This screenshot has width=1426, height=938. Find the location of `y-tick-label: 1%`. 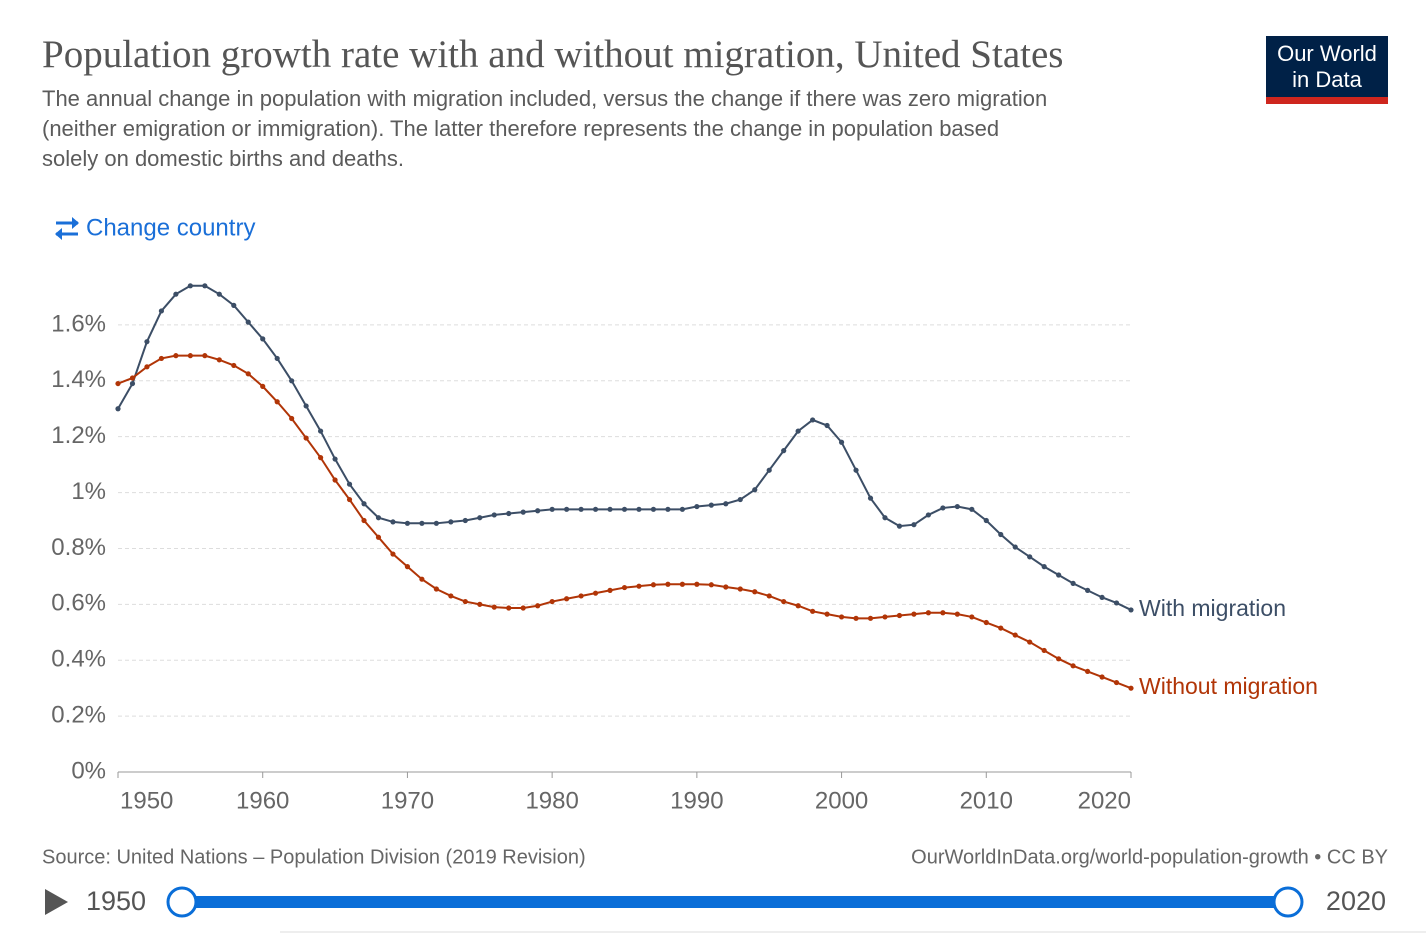

y-tick-label: 1% is located at coordinates (88, 491).